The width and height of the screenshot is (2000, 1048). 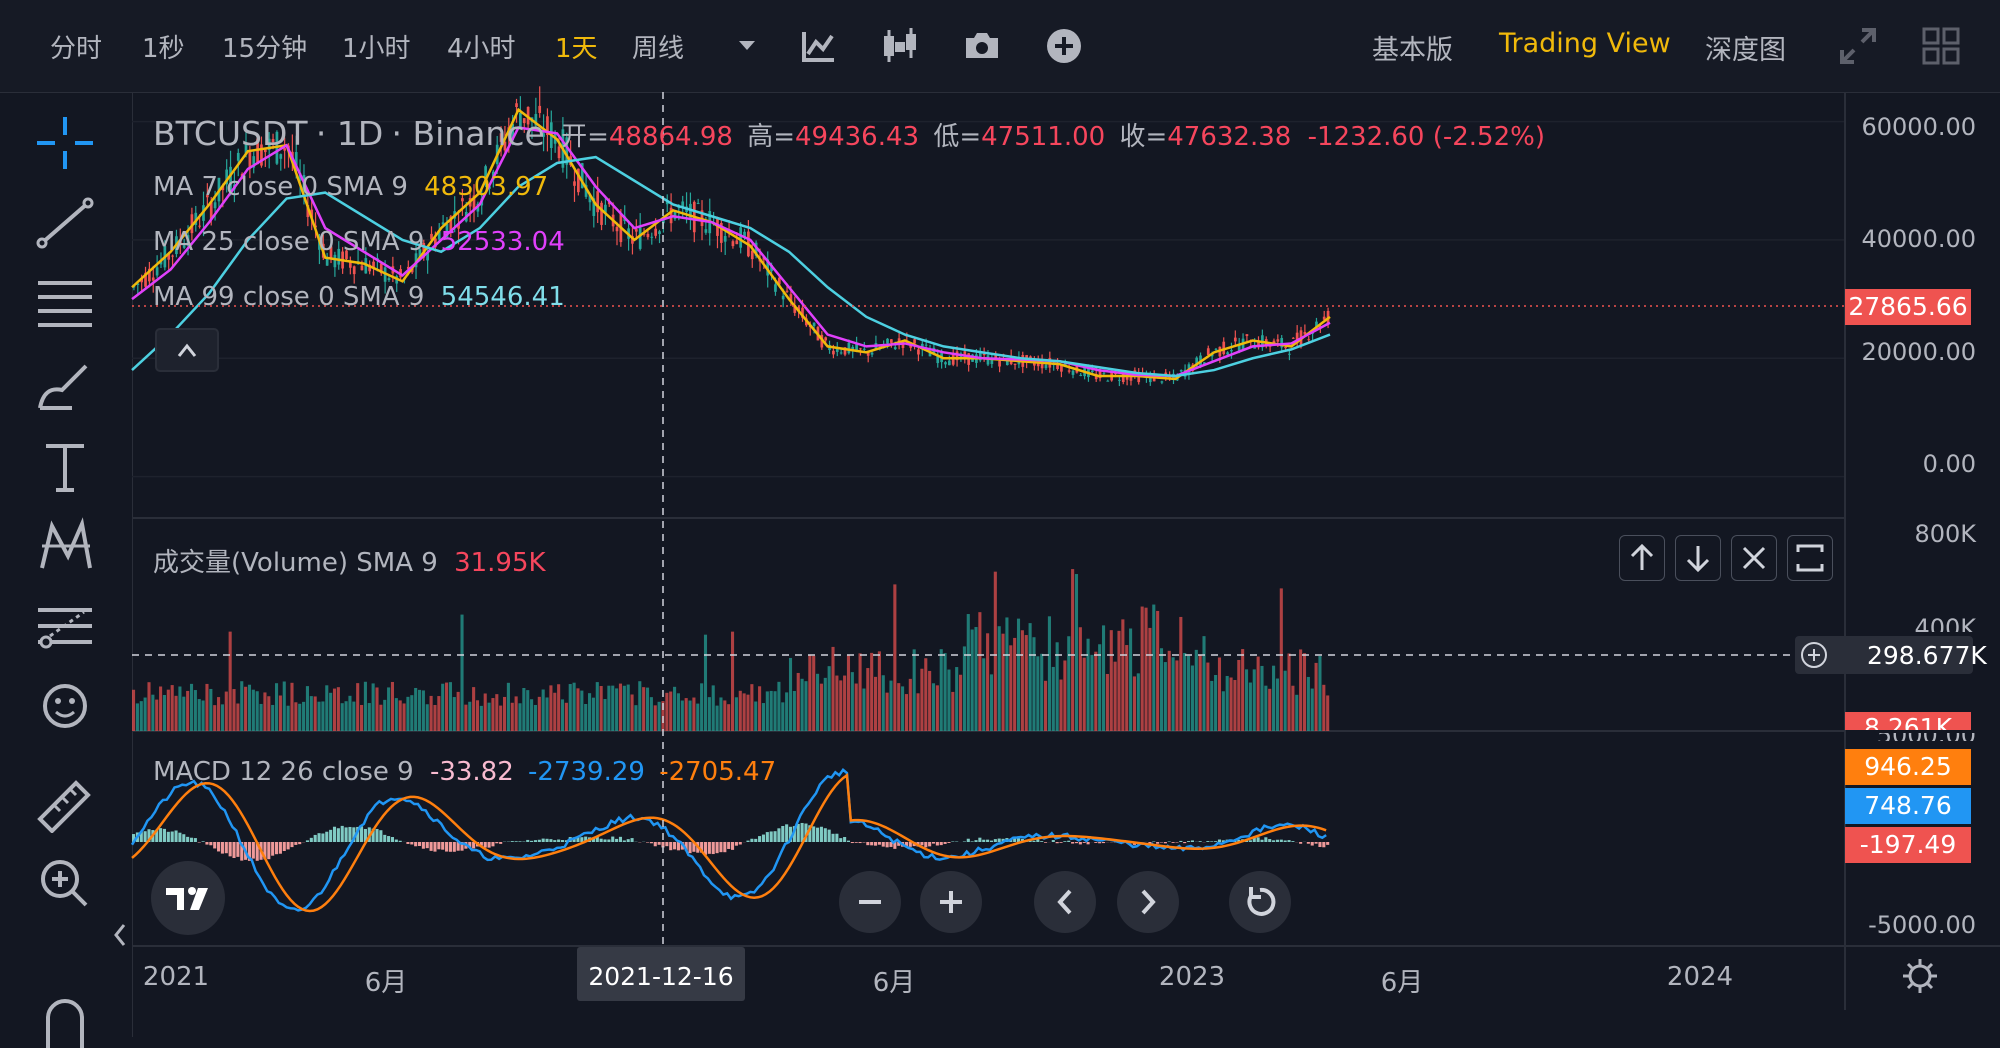 What do you see at coordinates (1754, 558) in the screenshot?
I see `close-icon` at bounding box center [1754, 558].